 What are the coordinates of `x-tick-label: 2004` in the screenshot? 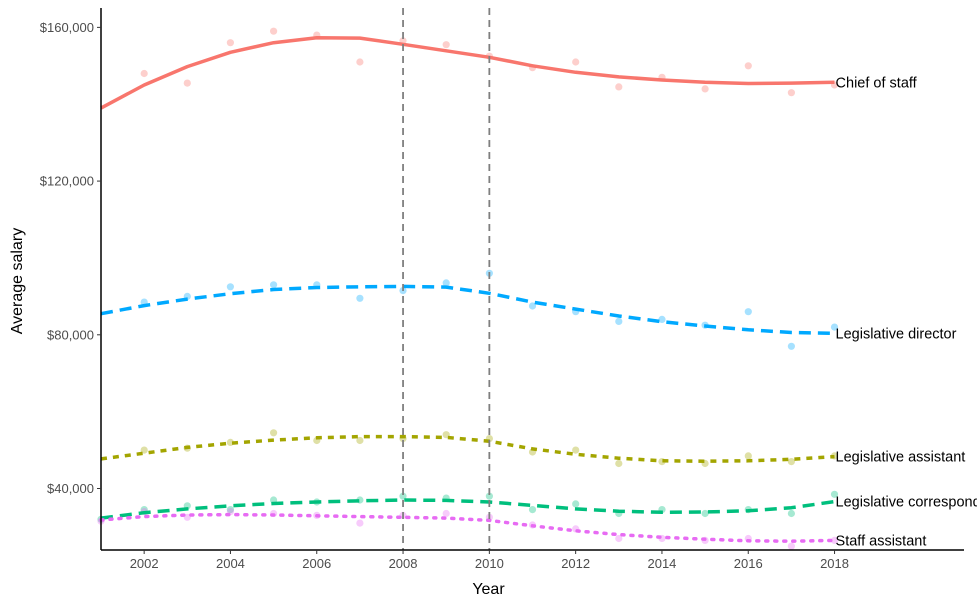 It's located at (230, 563).